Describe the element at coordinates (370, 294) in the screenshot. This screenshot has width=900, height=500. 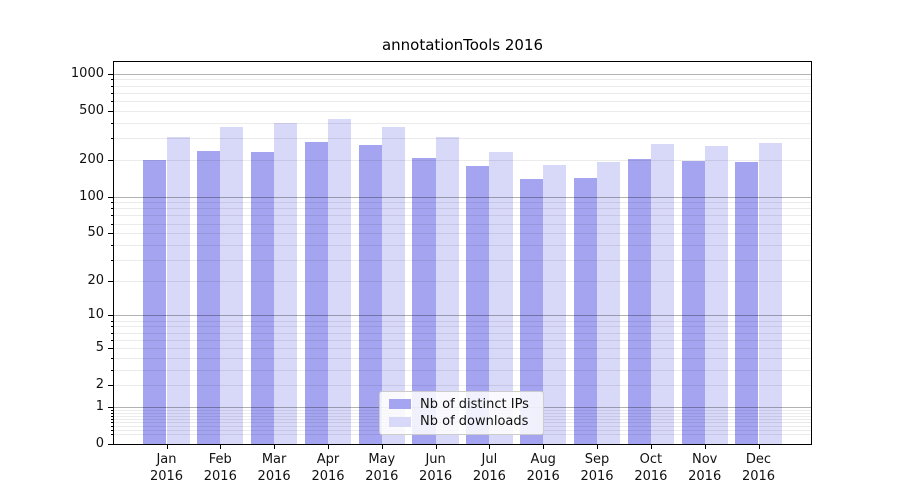
I see `bar-nb-of-distinct-ips-may` at that location.